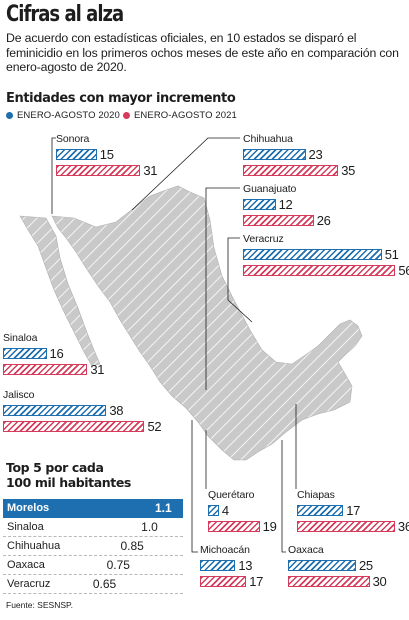 The height and width of the screenshot is (620, 409). What do you see at coordinates (316, 495) in the screenshot?
I see `state-label-chiapas: Chiapas` at bounding box center [316, 495].